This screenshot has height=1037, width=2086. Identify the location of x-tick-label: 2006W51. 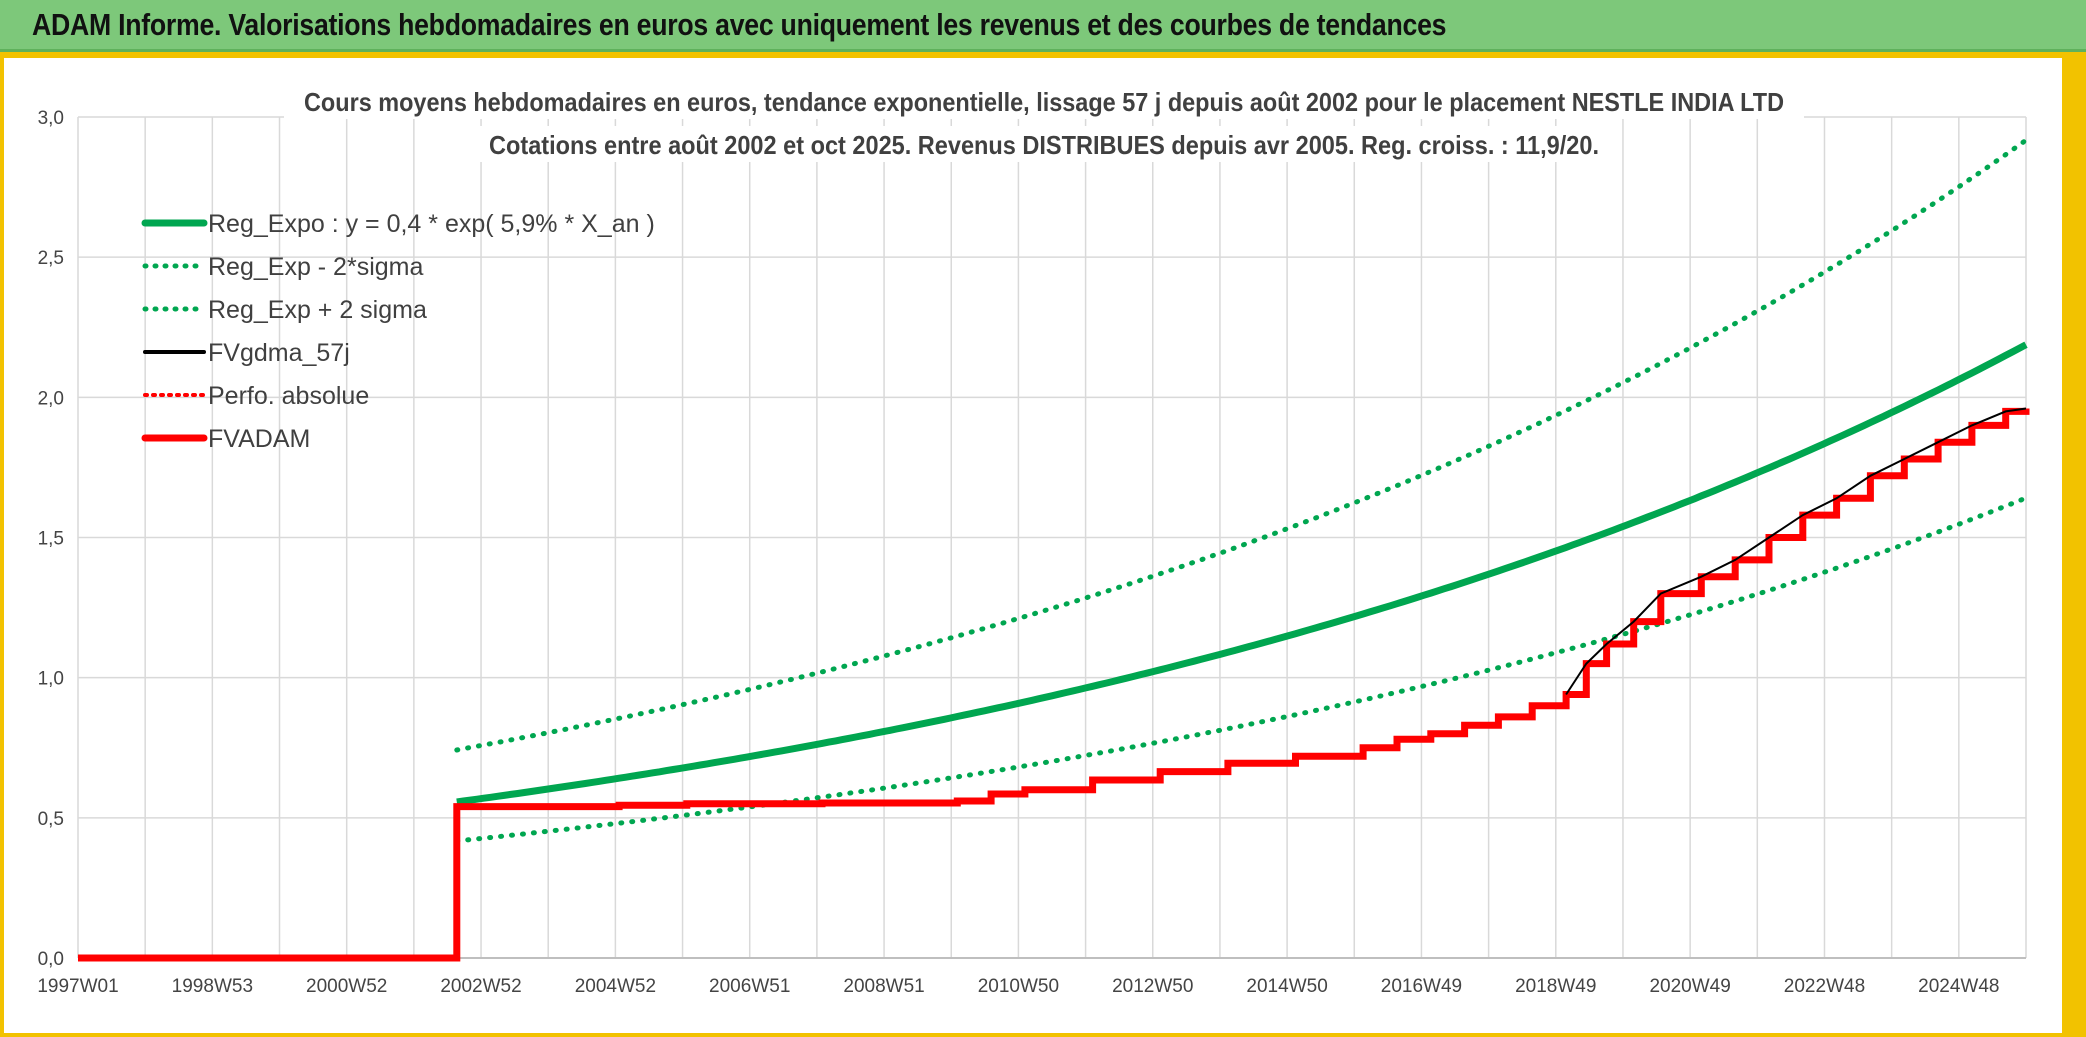
(749, 986).